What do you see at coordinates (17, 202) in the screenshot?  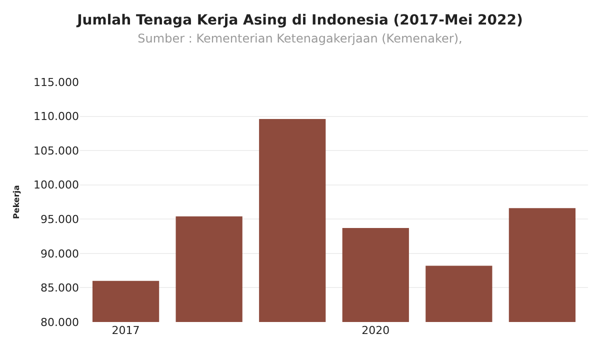 I see `y-axis-title: Pekerja` at bounding box center [17, 202].